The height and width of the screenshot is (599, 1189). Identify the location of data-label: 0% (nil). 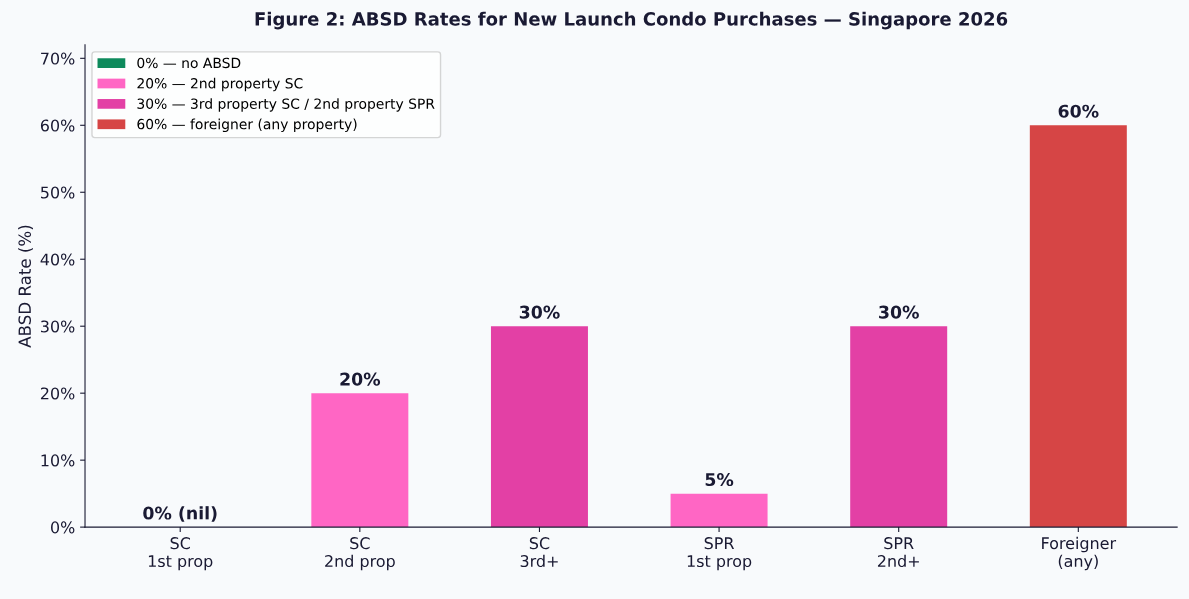
(180, 514).